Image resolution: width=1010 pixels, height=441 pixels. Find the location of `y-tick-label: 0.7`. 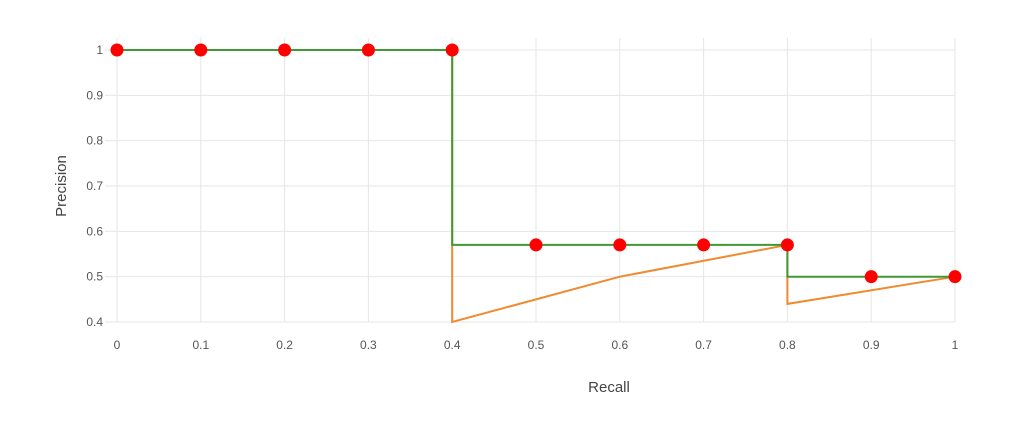

y-tick-label: 0.7 is located at coordinates (94, 186).